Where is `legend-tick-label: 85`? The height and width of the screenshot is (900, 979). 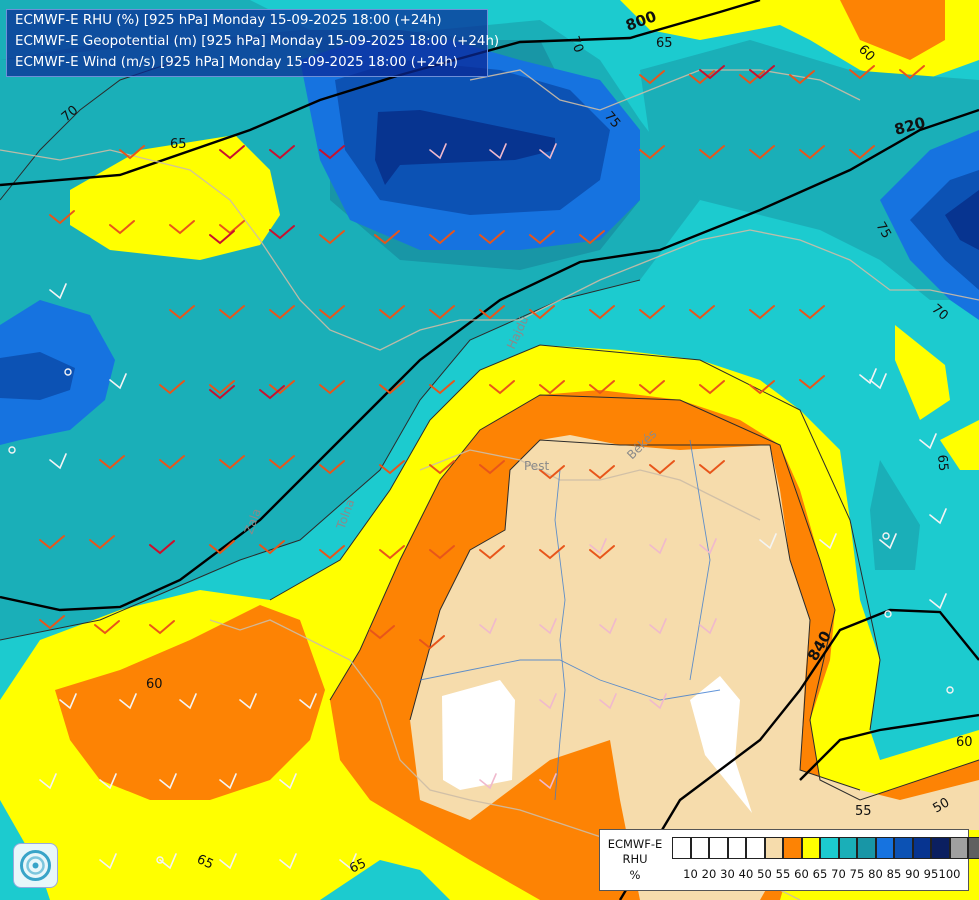 legend-tick-label: 85 is located at coordinates (894, 874).